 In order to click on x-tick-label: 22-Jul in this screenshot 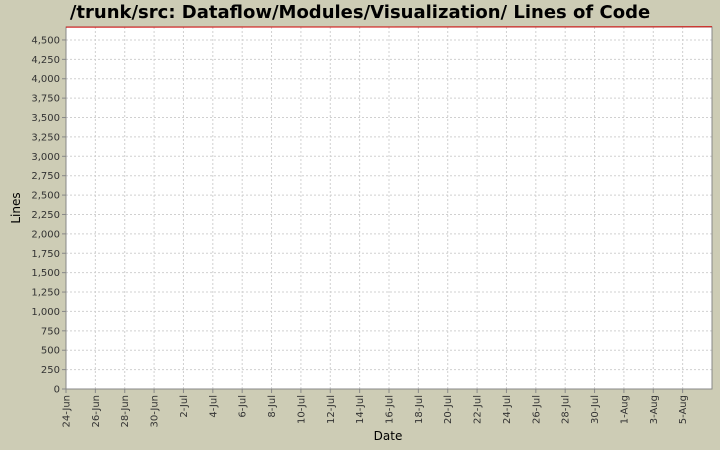, I will do `click(478, 409)`.